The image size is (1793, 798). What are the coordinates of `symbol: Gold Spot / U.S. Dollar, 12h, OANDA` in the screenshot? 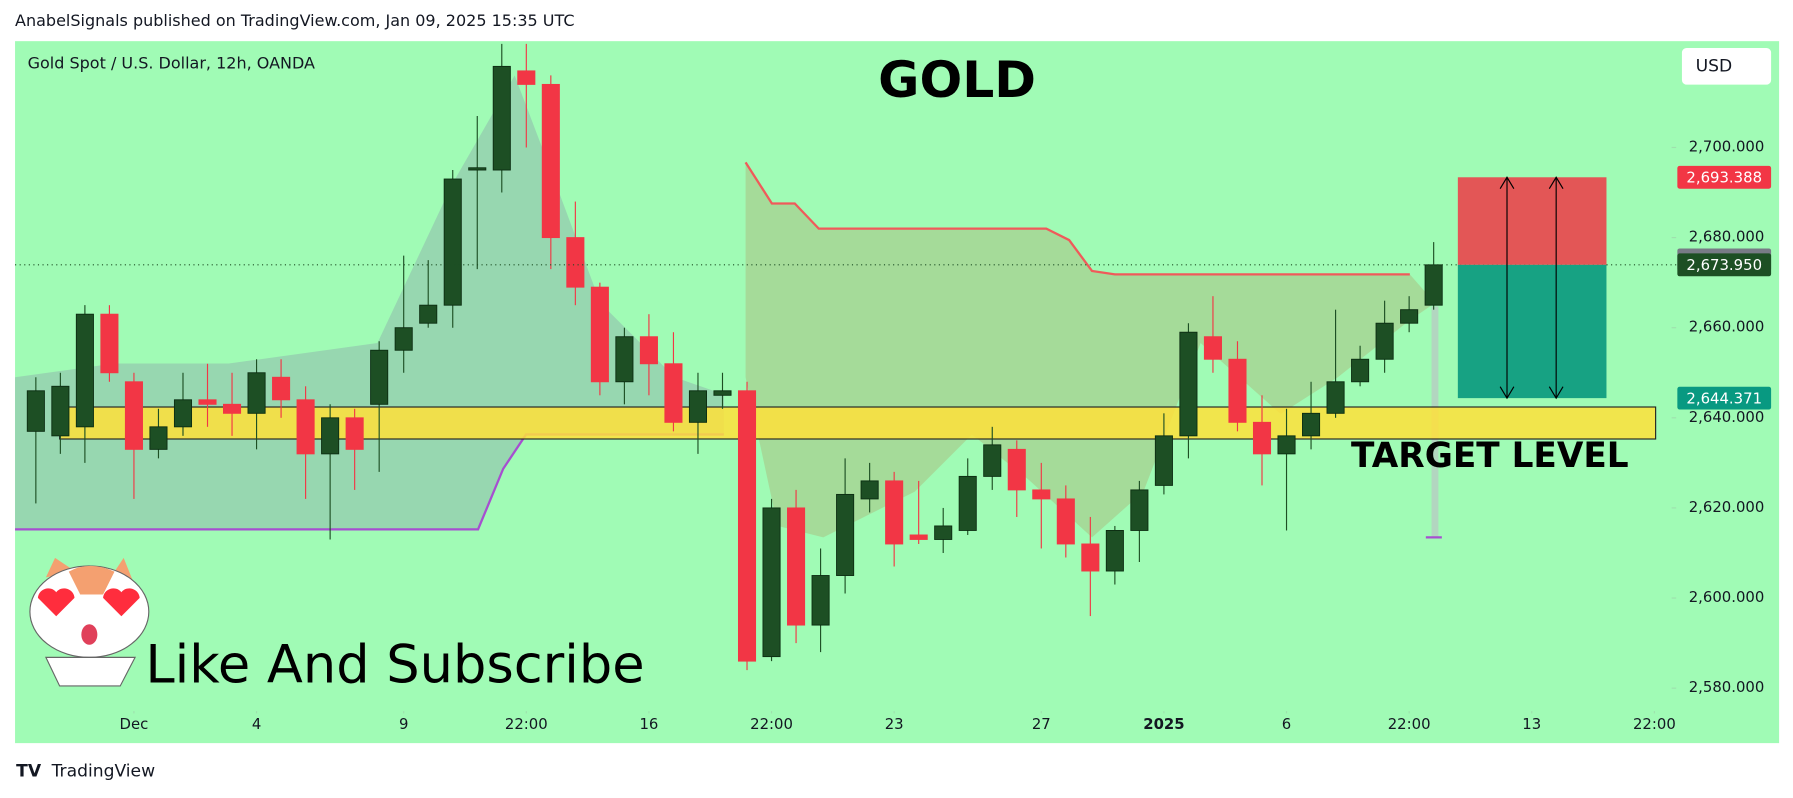 It's located at (171, 63).